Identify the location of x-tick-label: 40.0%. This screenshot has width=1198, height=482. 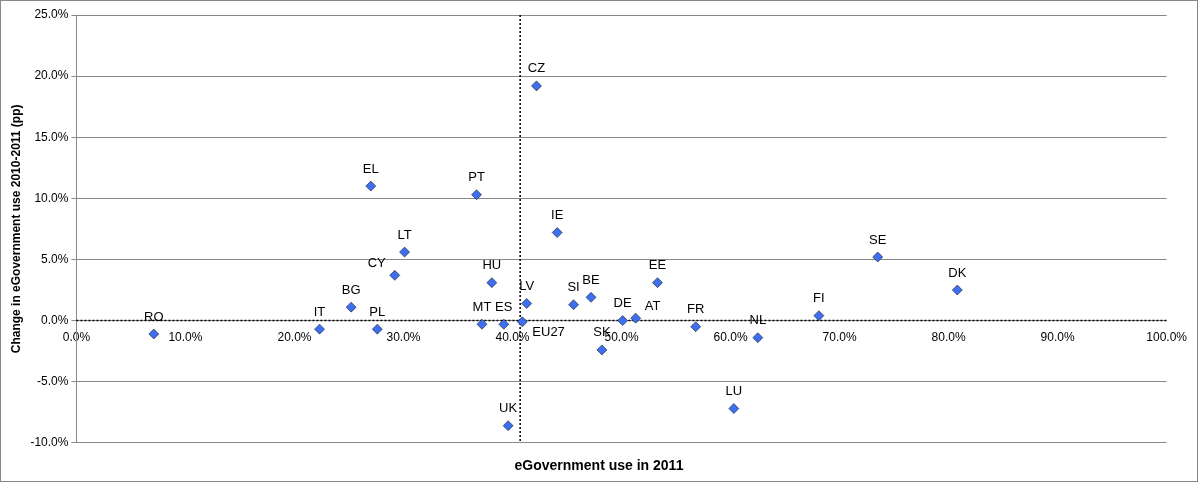
(512, 337).